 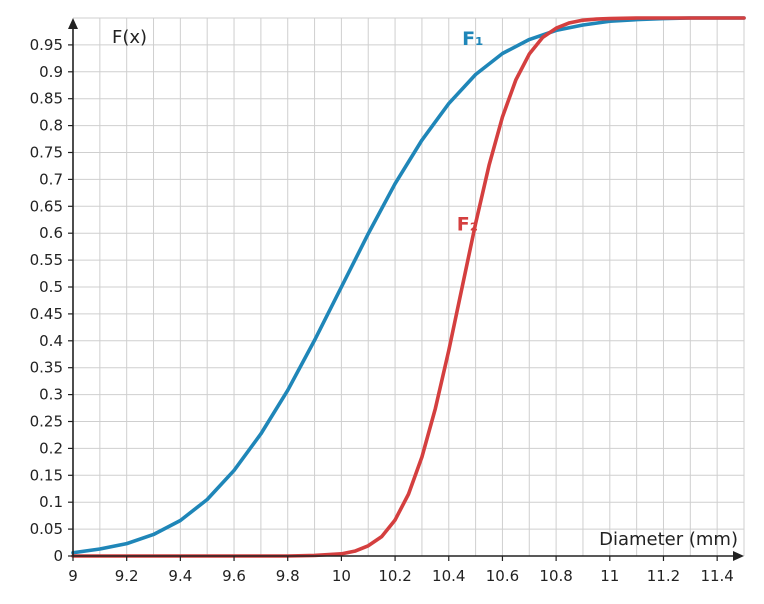 I want to click on x-tick-label: 10.4, so click(x=448, y=576).